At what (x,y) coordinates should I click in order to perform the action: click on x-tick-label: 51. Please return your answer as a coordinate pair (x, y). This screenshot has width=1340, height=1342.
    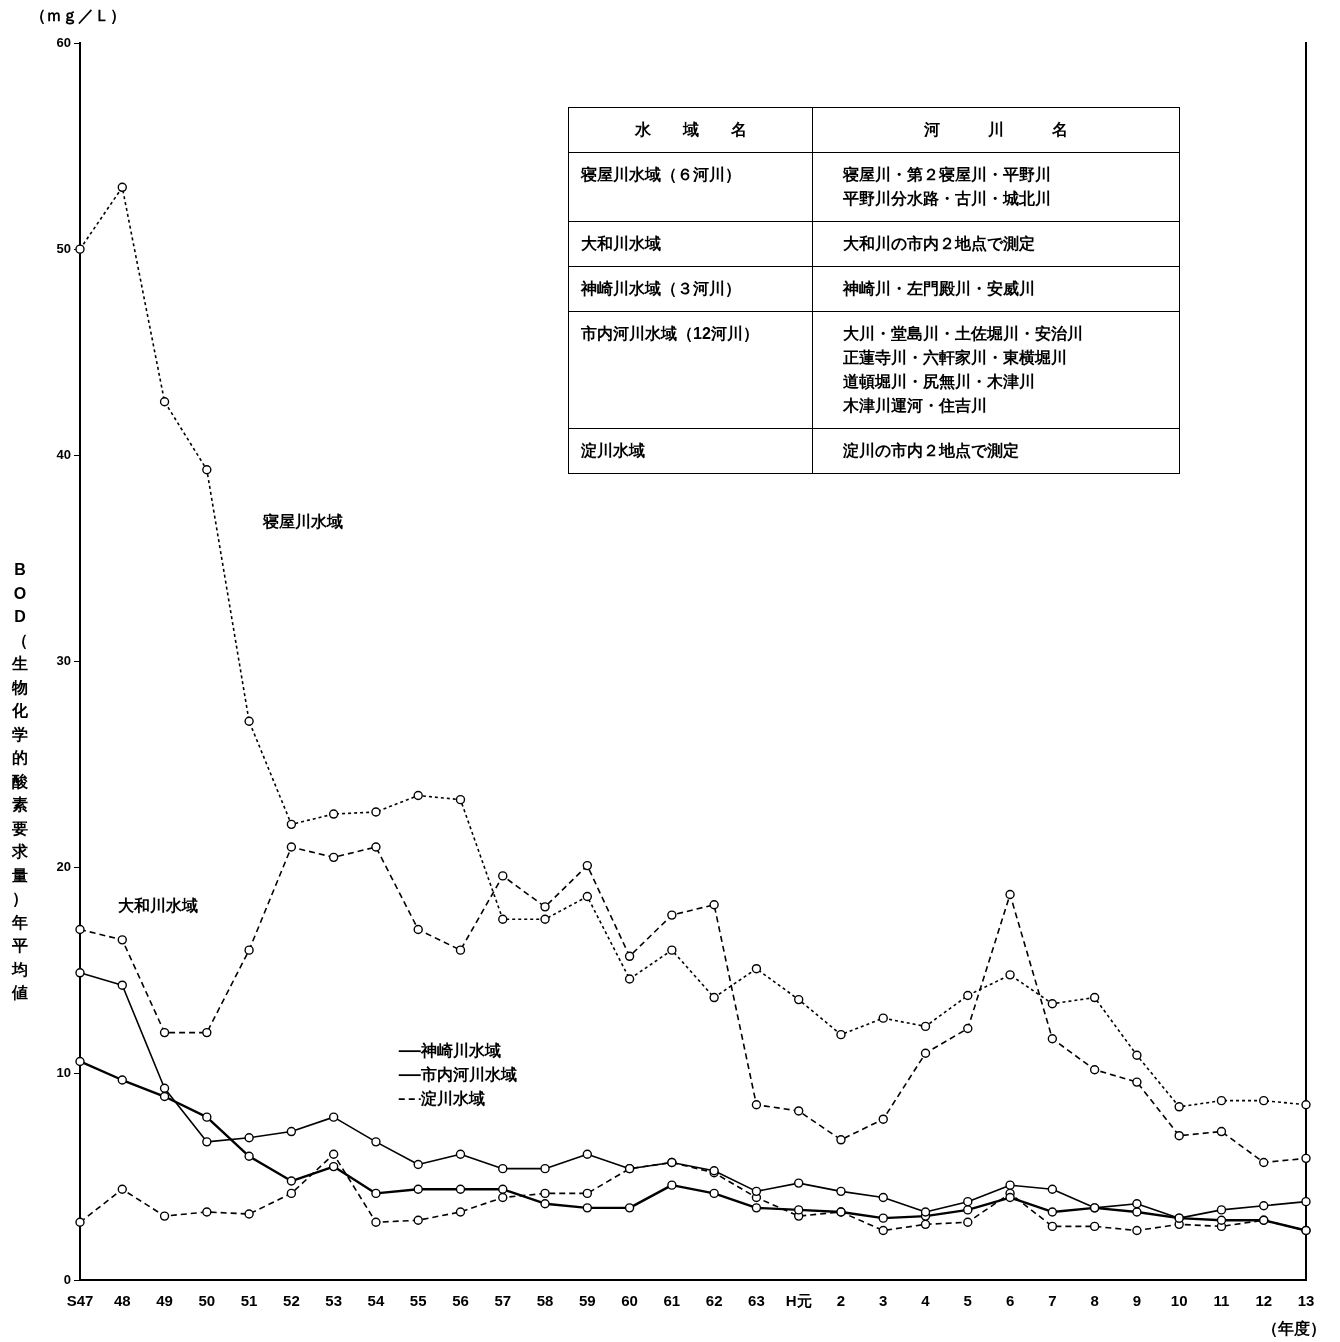
    Looking at the image, I should click on (249, 1301).